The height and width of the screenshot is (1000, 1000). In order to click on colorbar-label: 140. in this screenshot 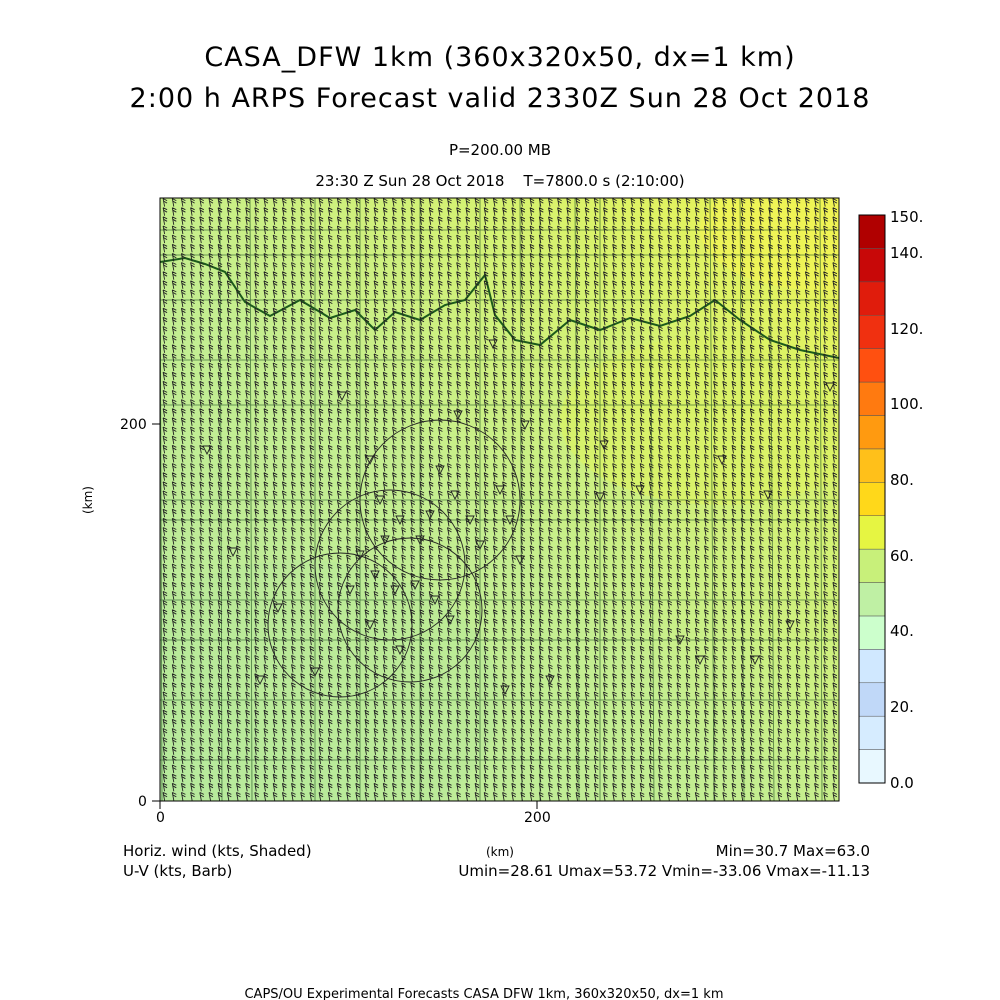, I will do `click(906, 253)`.